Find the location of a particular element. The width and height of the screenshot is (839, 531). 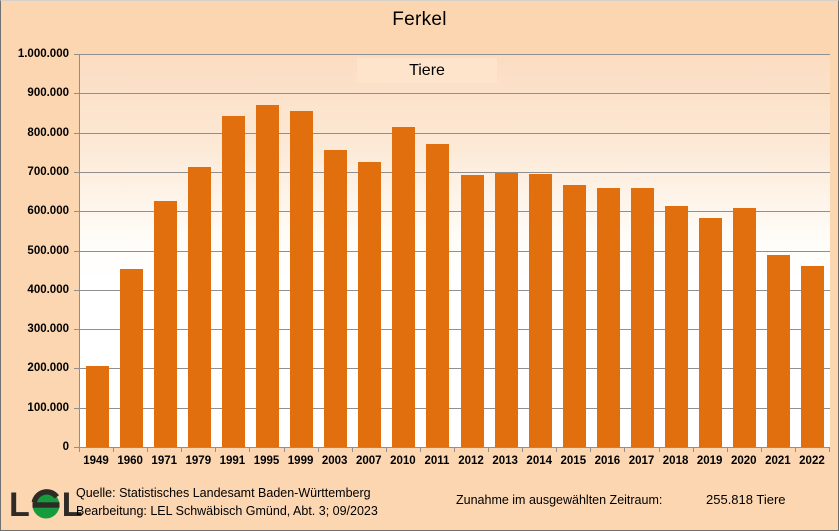

summary-label: Zunahme im ausgewählten Zeitraum: is located at coordinates (559, 500).